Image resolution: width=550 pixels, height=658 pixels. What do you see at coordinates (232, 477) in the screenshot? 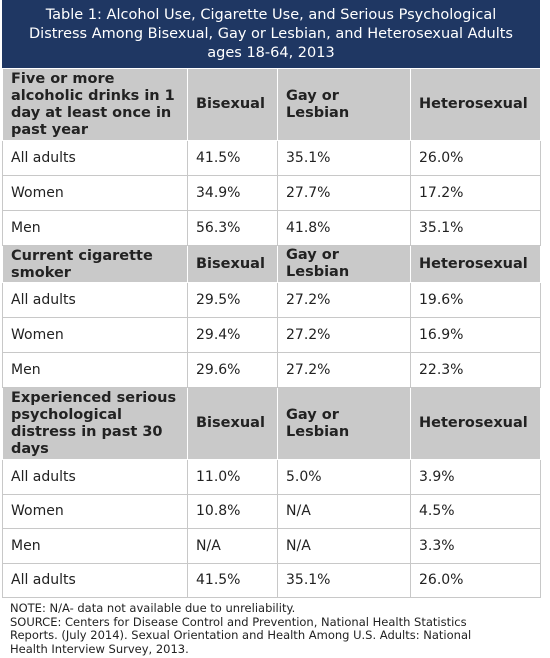
I see `cell-value: 11.0%` at bounding box center [232, 477].